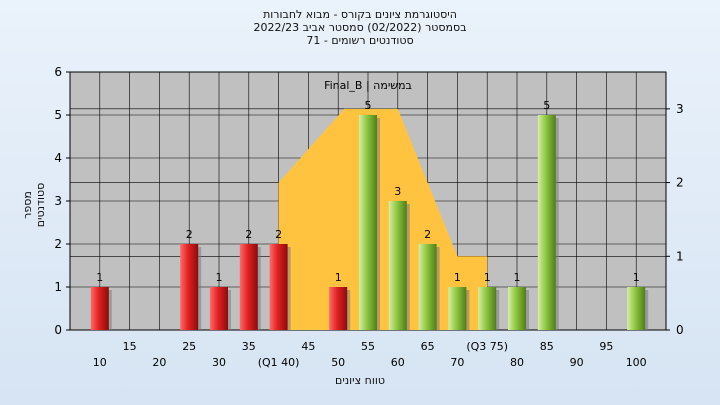 The width and height of the screenshot is (720, 405). Describe the element at coordinates (360, 40) in the screenshot. I see `chart-title-line-3: סטודנטים רשומים - 71` at that location.